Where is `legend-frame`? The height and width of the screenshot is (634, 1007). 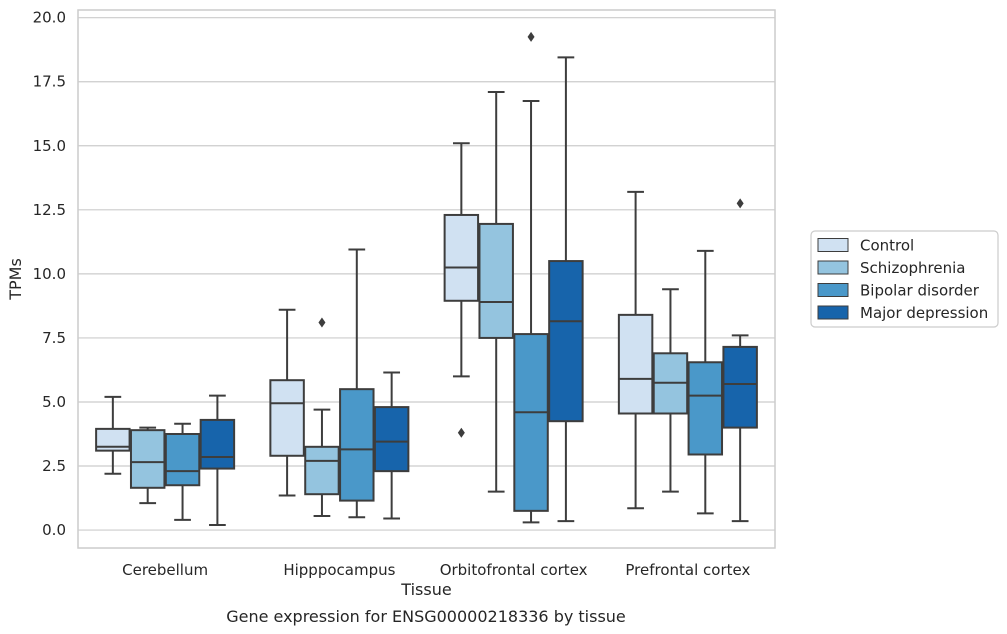 legend-frame is located at coordinates (904, 279).